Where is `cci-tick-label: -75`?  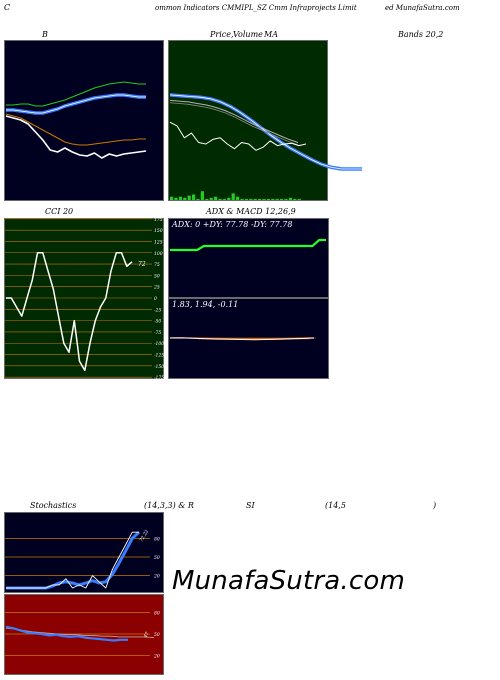 cci-tick-label: -75 is located at coordinates (157, 333).